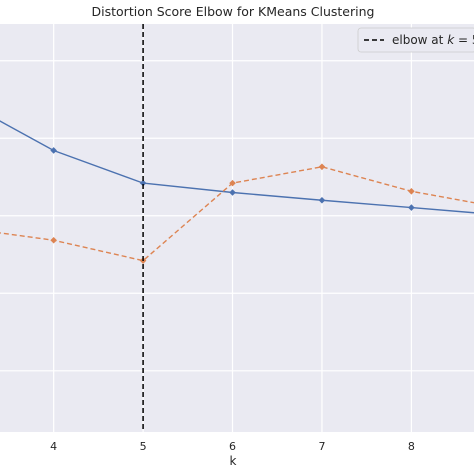 This screenshot has height=474, width=474. I want to click on x-axis-label: k, so click(233, 461).